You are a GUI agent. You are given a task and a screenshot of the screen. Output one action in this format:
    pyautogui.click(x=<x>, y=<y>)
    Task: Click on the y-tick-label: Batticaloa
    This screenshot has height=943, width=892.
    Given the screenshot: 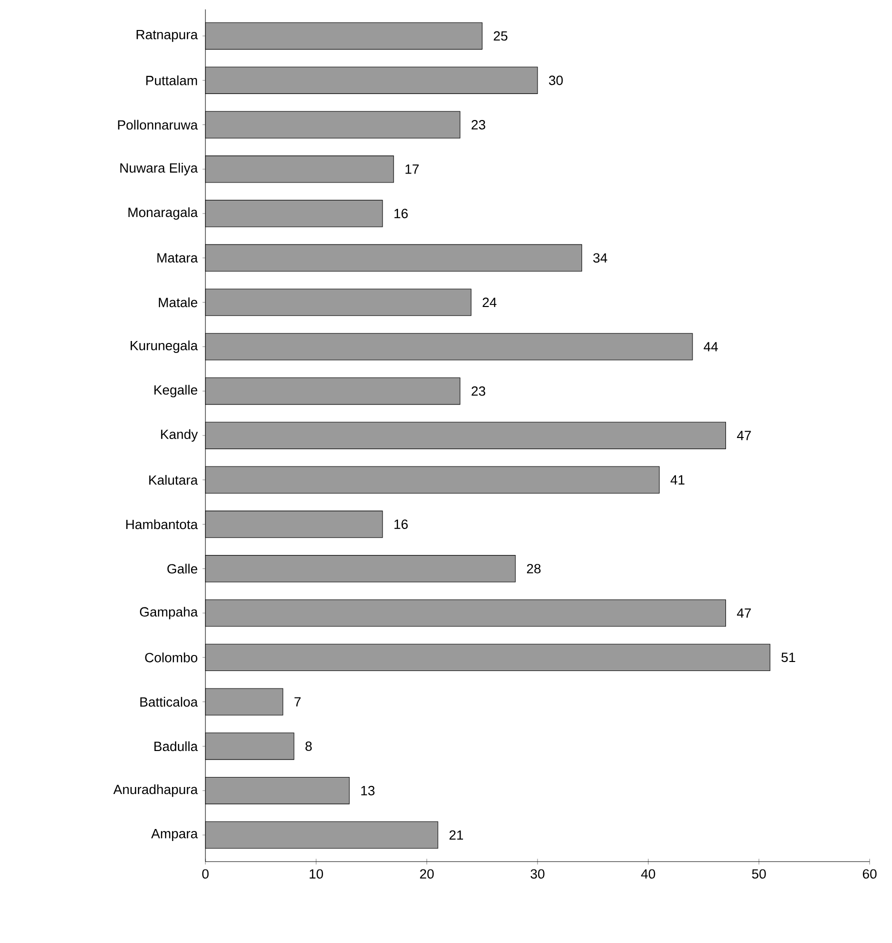 What is the action you would take?
    pyautogui.click(x=169, y=701)
    